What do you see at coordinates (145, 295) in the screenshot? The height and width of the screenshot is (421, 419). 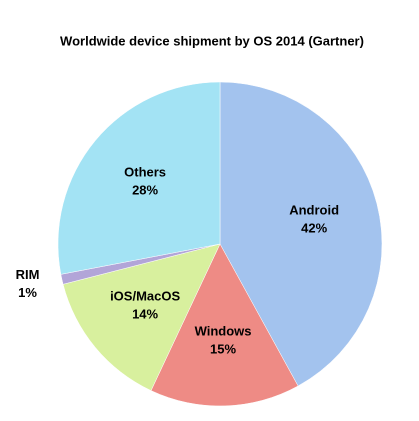 I see `slice-label: iOS/MacOS` at bounding box center [145, 295].